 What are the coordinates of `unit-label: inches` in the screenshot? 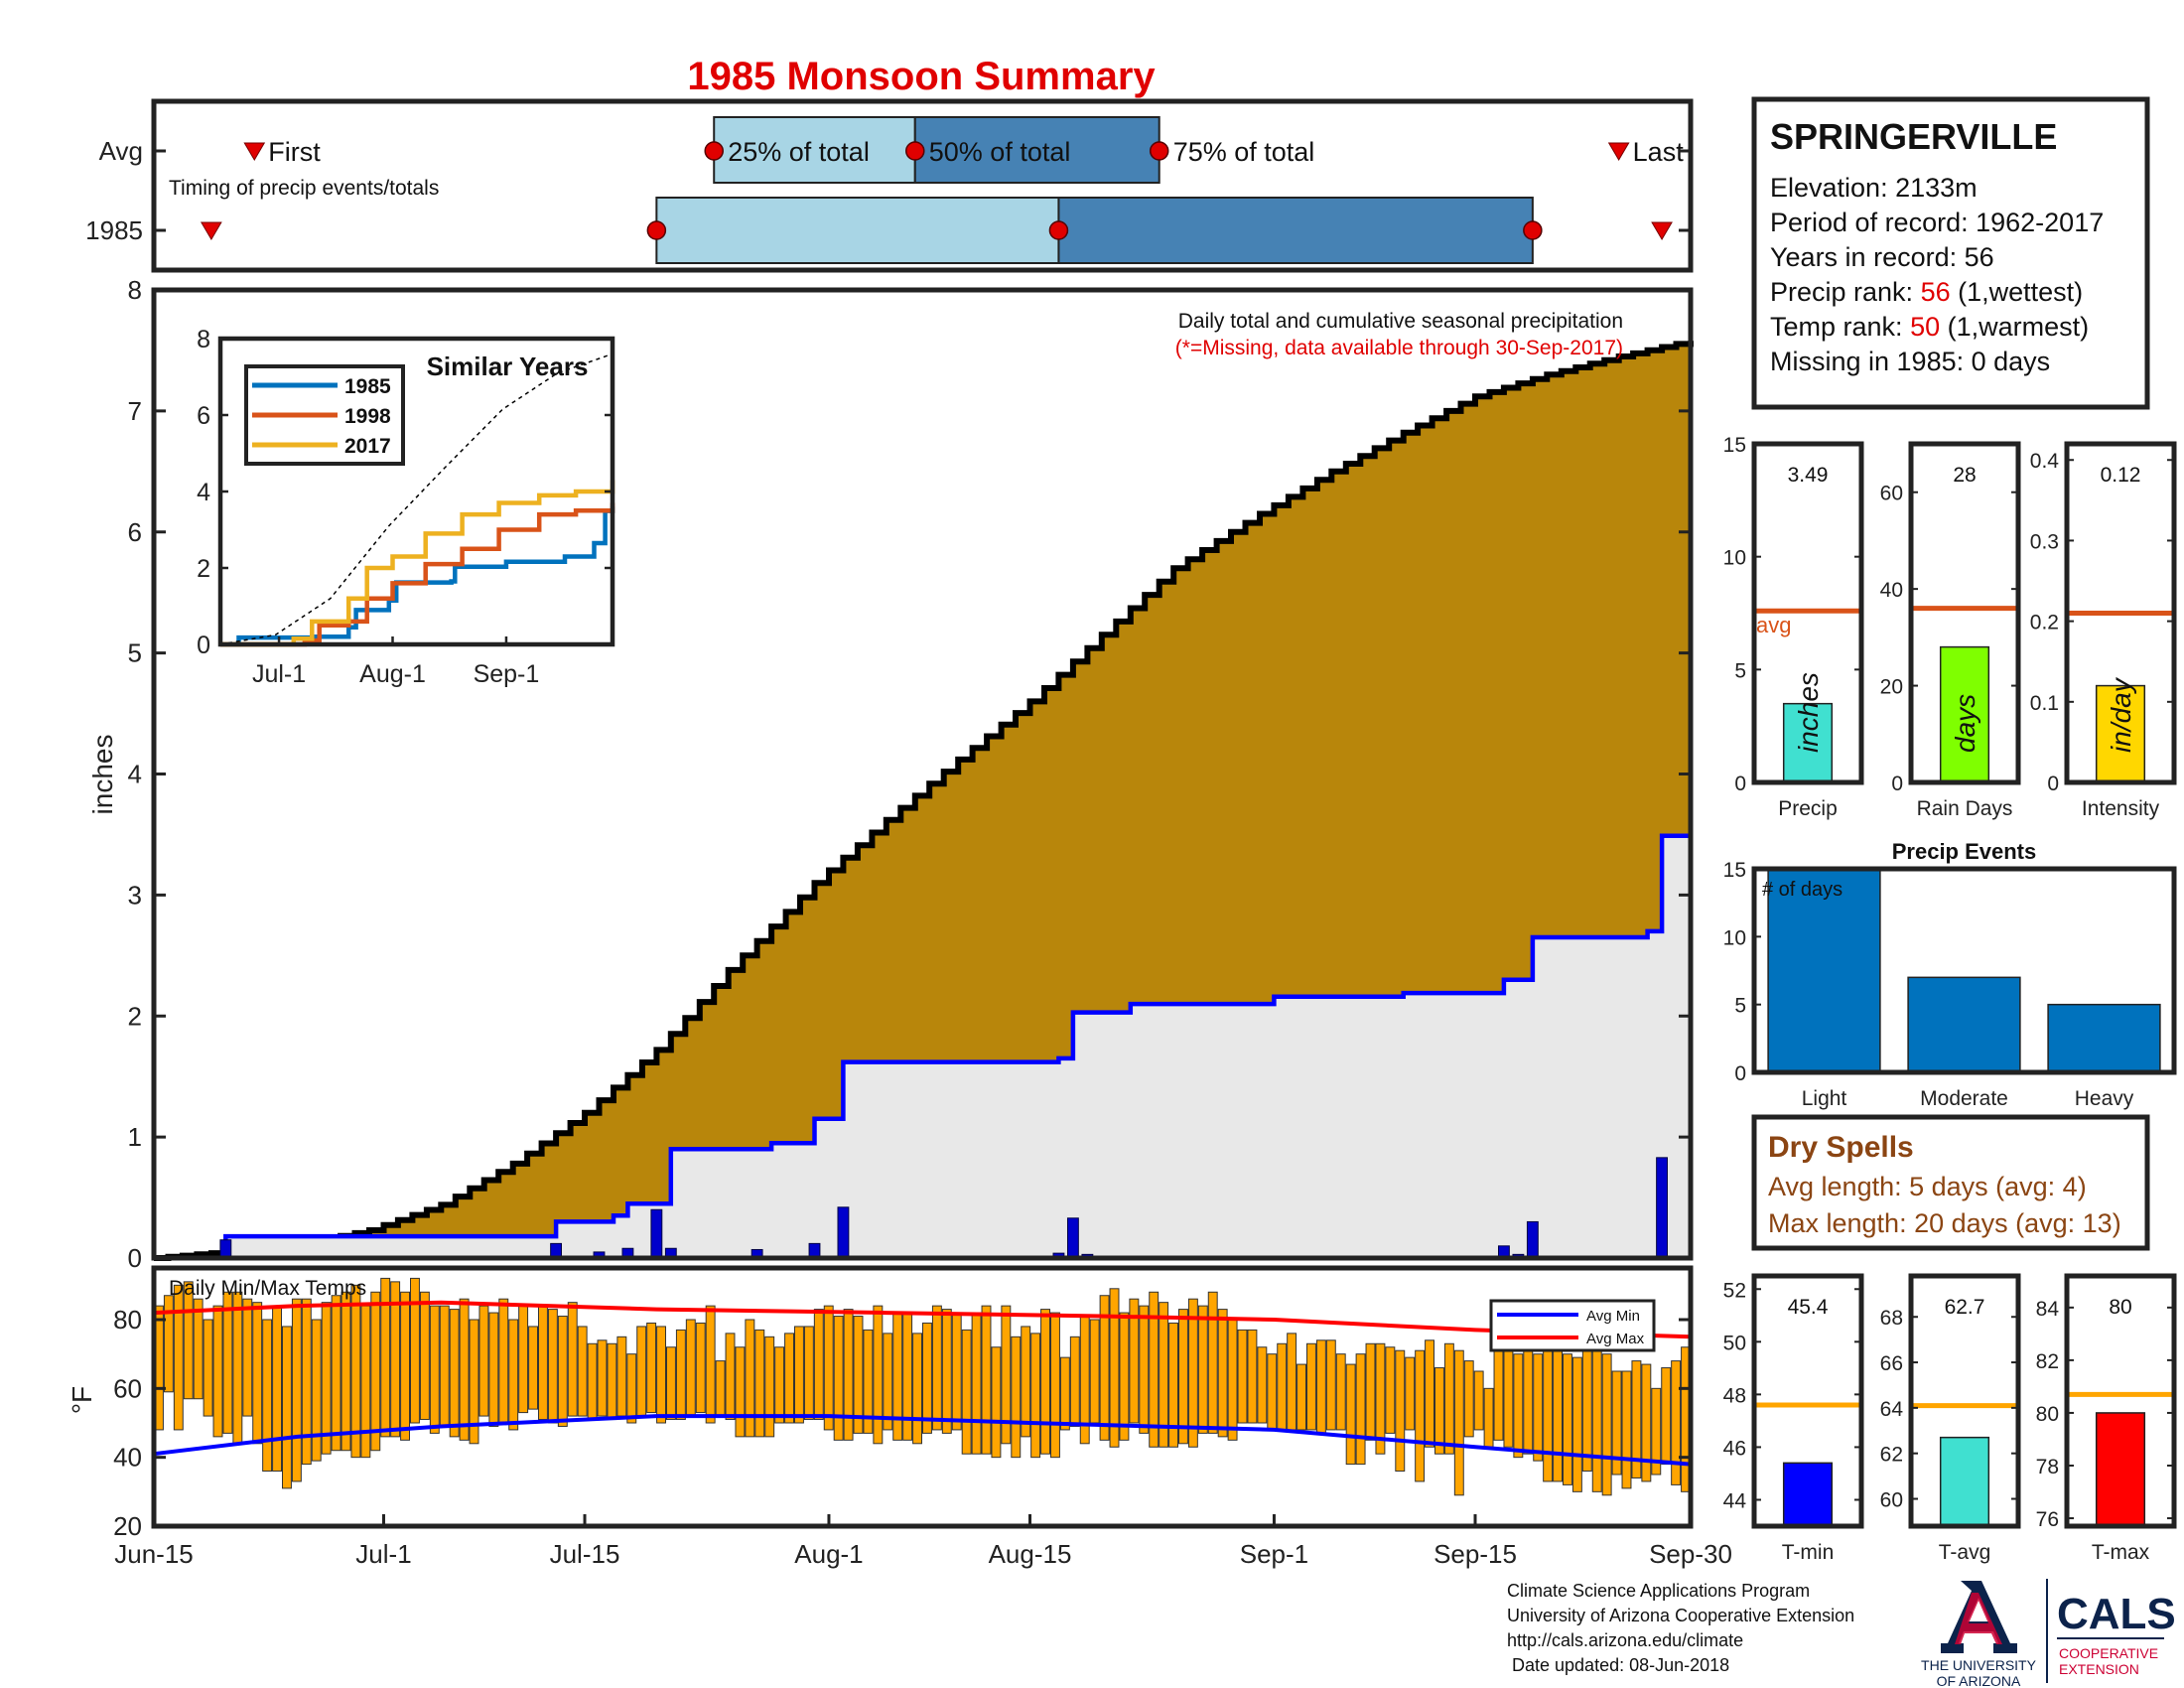 It's located at (1808, 712).